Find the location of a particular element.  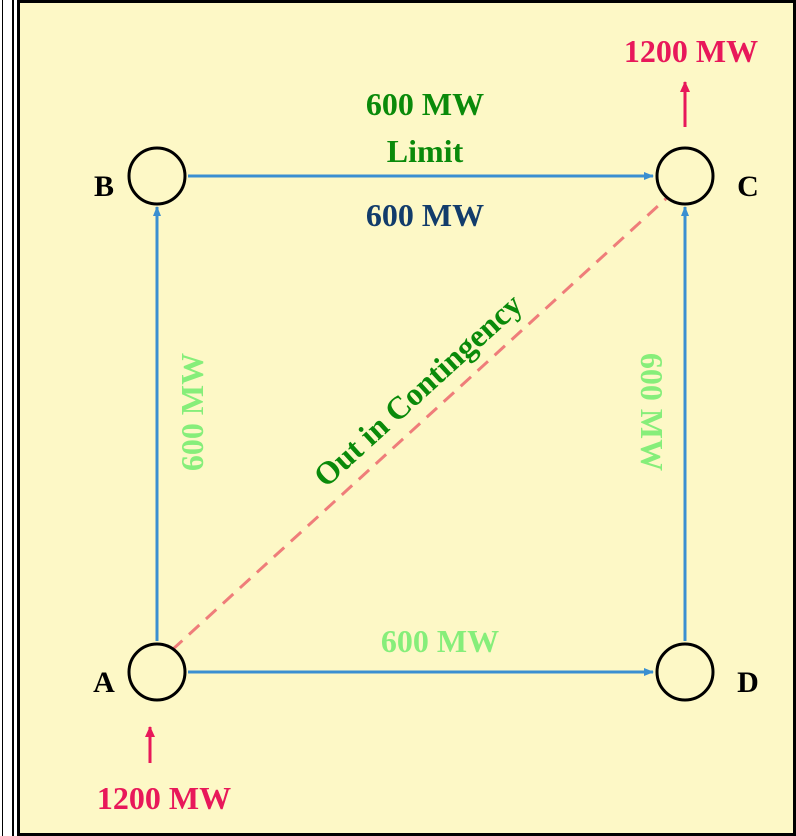

bc-flow-label: 600 MW is located at coordinates (425, 215).